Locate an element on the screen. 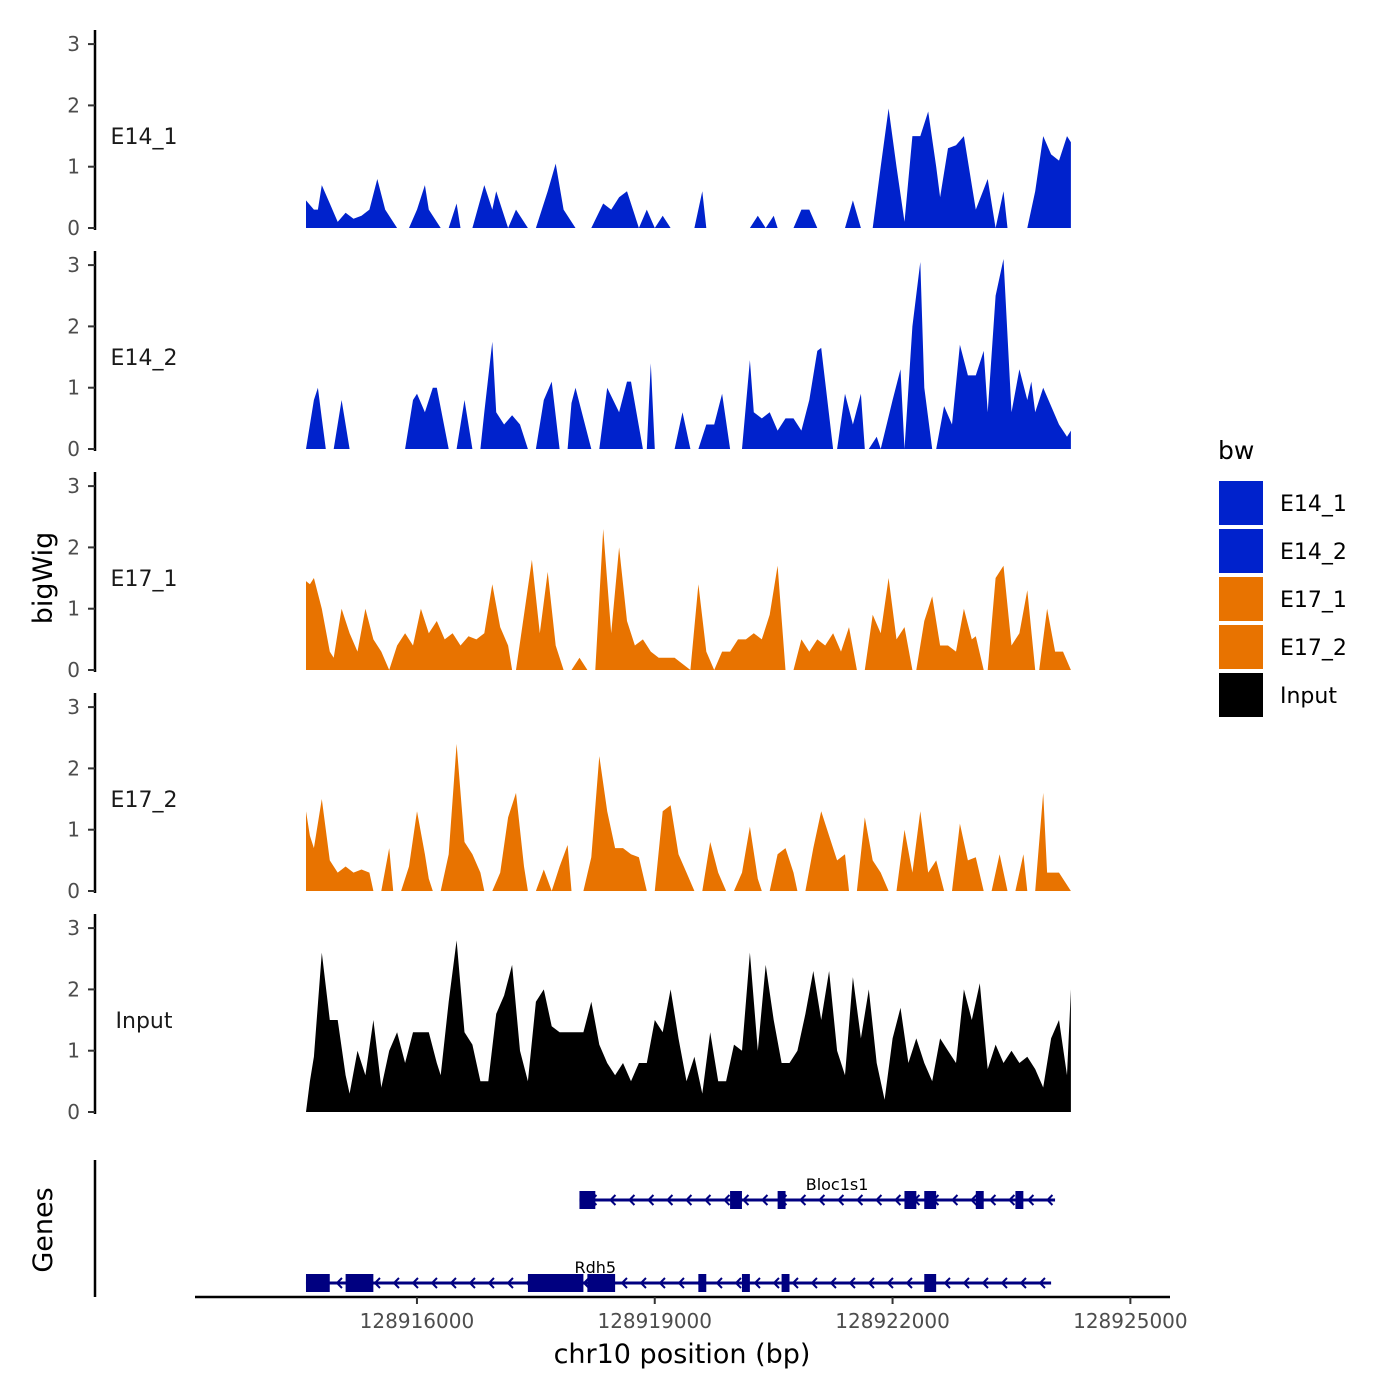 This screenshot has width=1400, height=1400. legend-swatch-Input is located at coordinates (1241, 695).